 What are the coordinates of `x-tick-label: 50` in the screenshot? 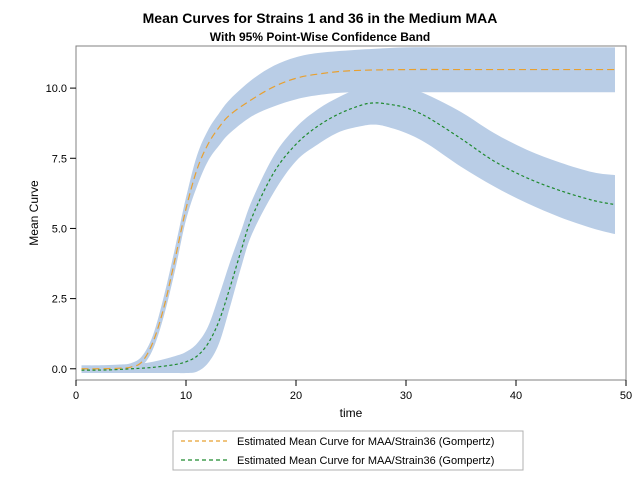 It's located at (626, 396).